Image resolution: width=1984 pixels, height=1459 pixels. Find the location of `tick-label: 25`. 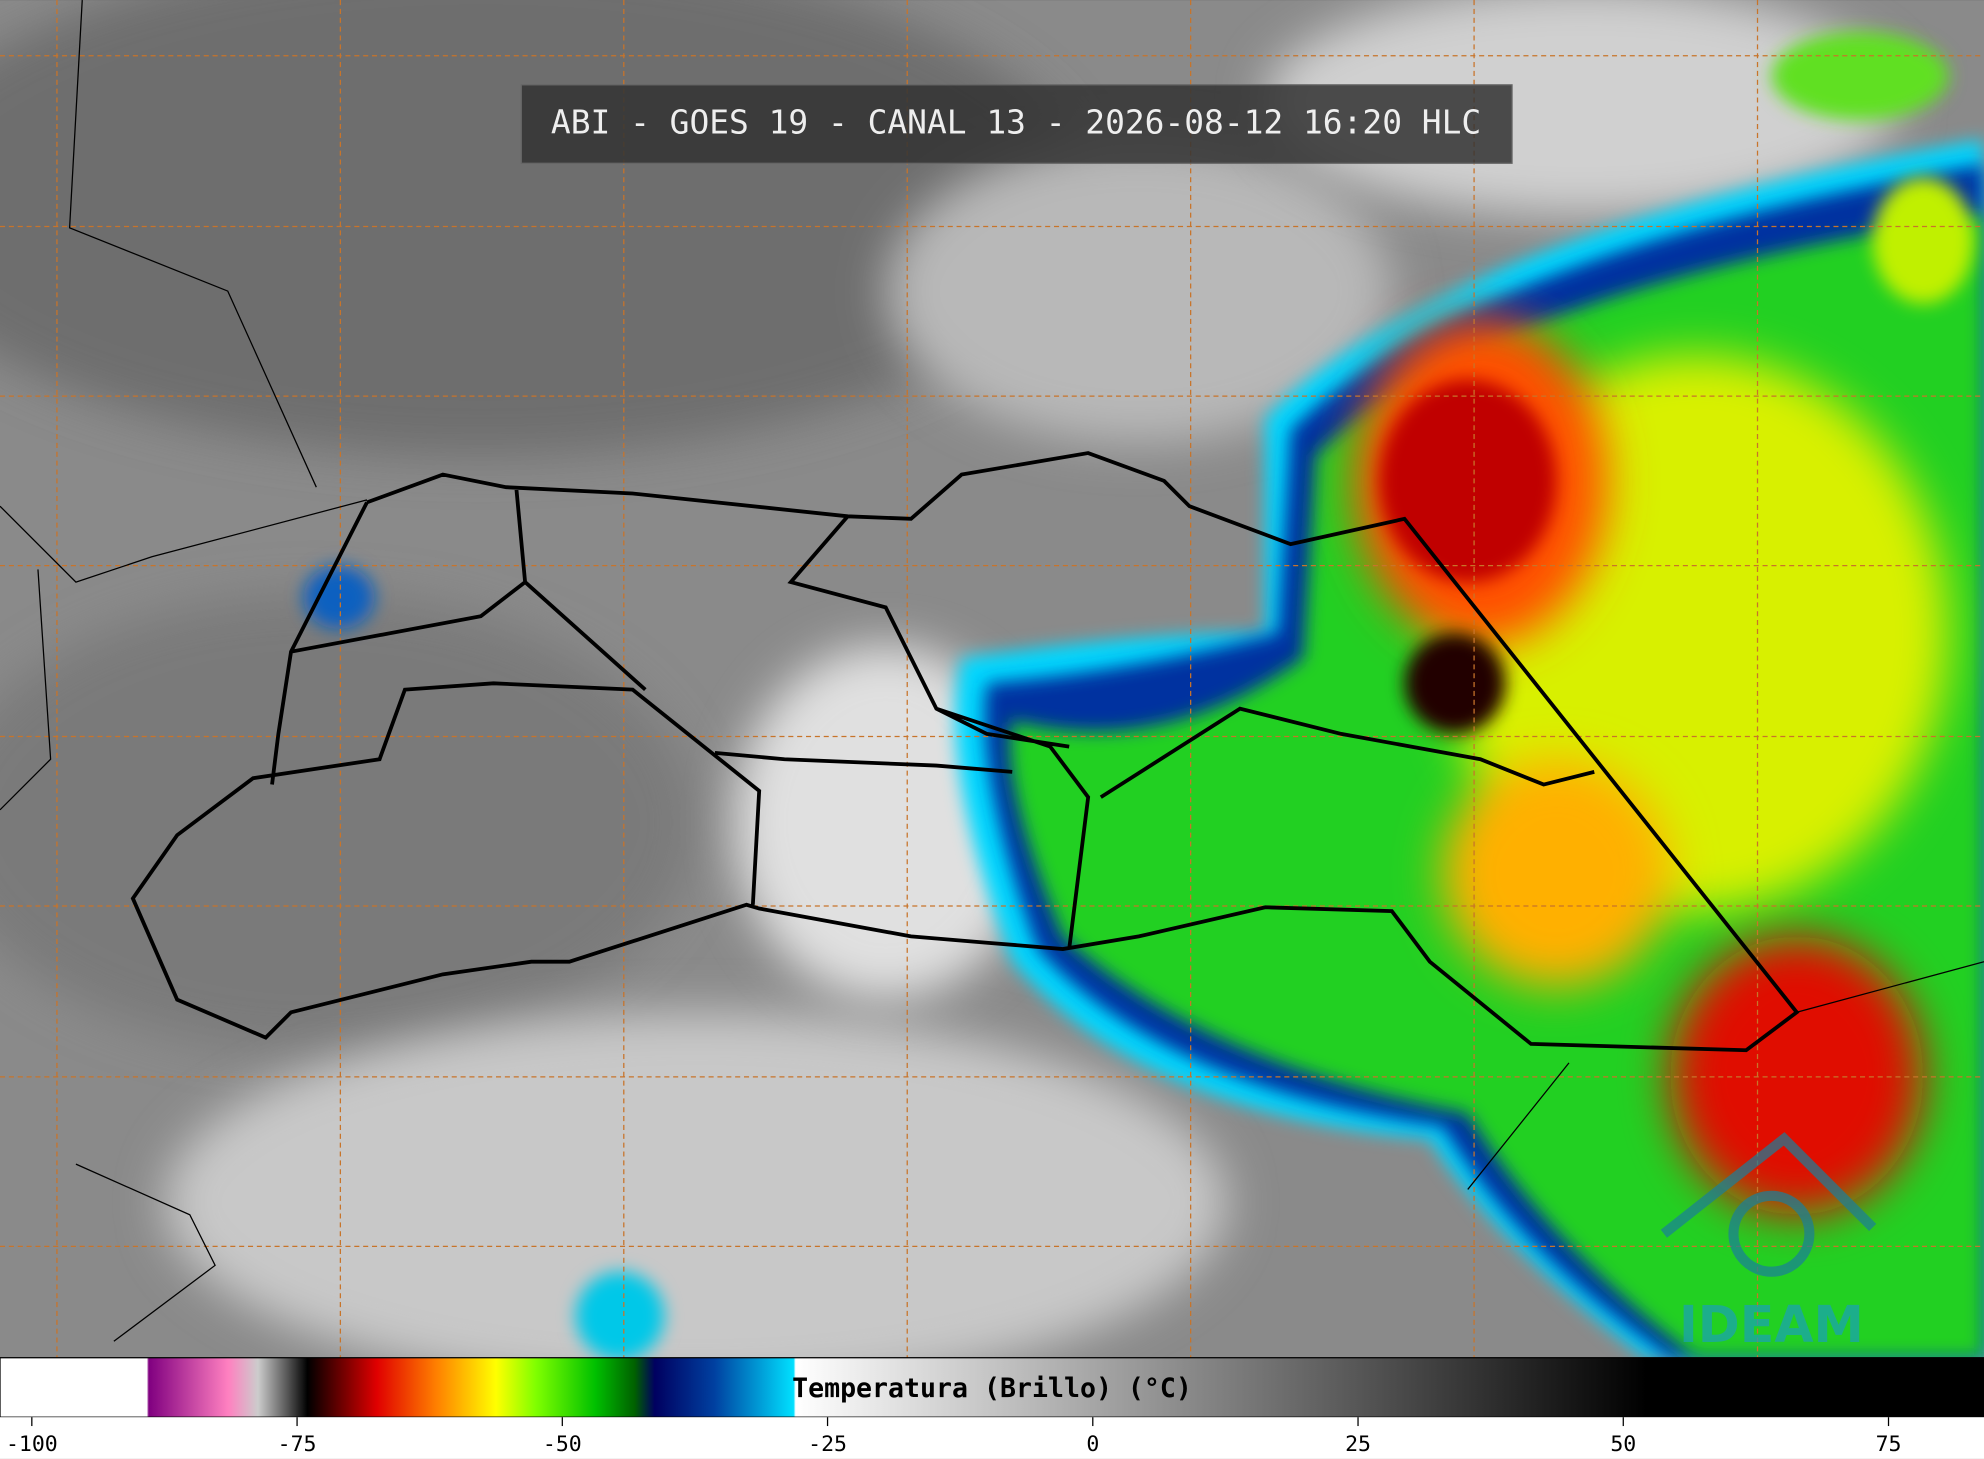

tick-label: 25 is located at coordinates (1358, 1444).